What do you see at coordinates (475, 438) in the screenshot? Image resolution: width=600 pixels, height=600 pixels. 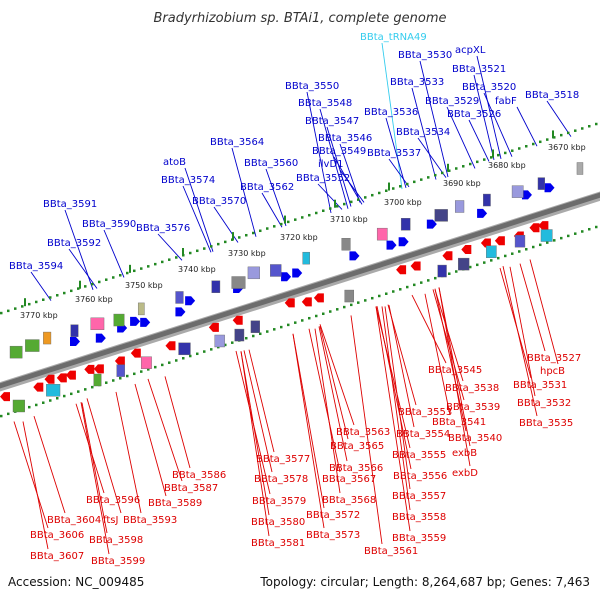 I see `bottom-gene-label: BBta_3540` at bounding box center [475, 438].